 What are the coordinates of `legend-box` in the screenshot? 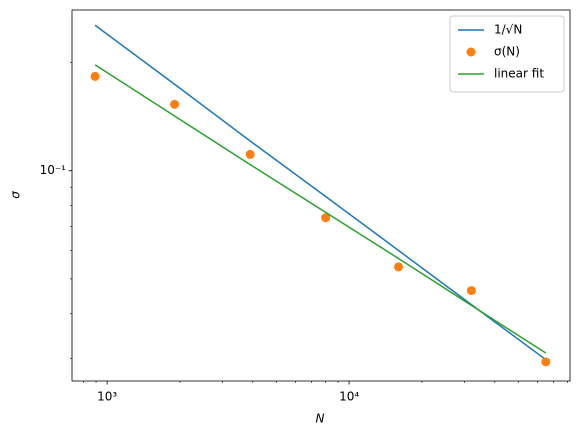 It's located at (507, 54).